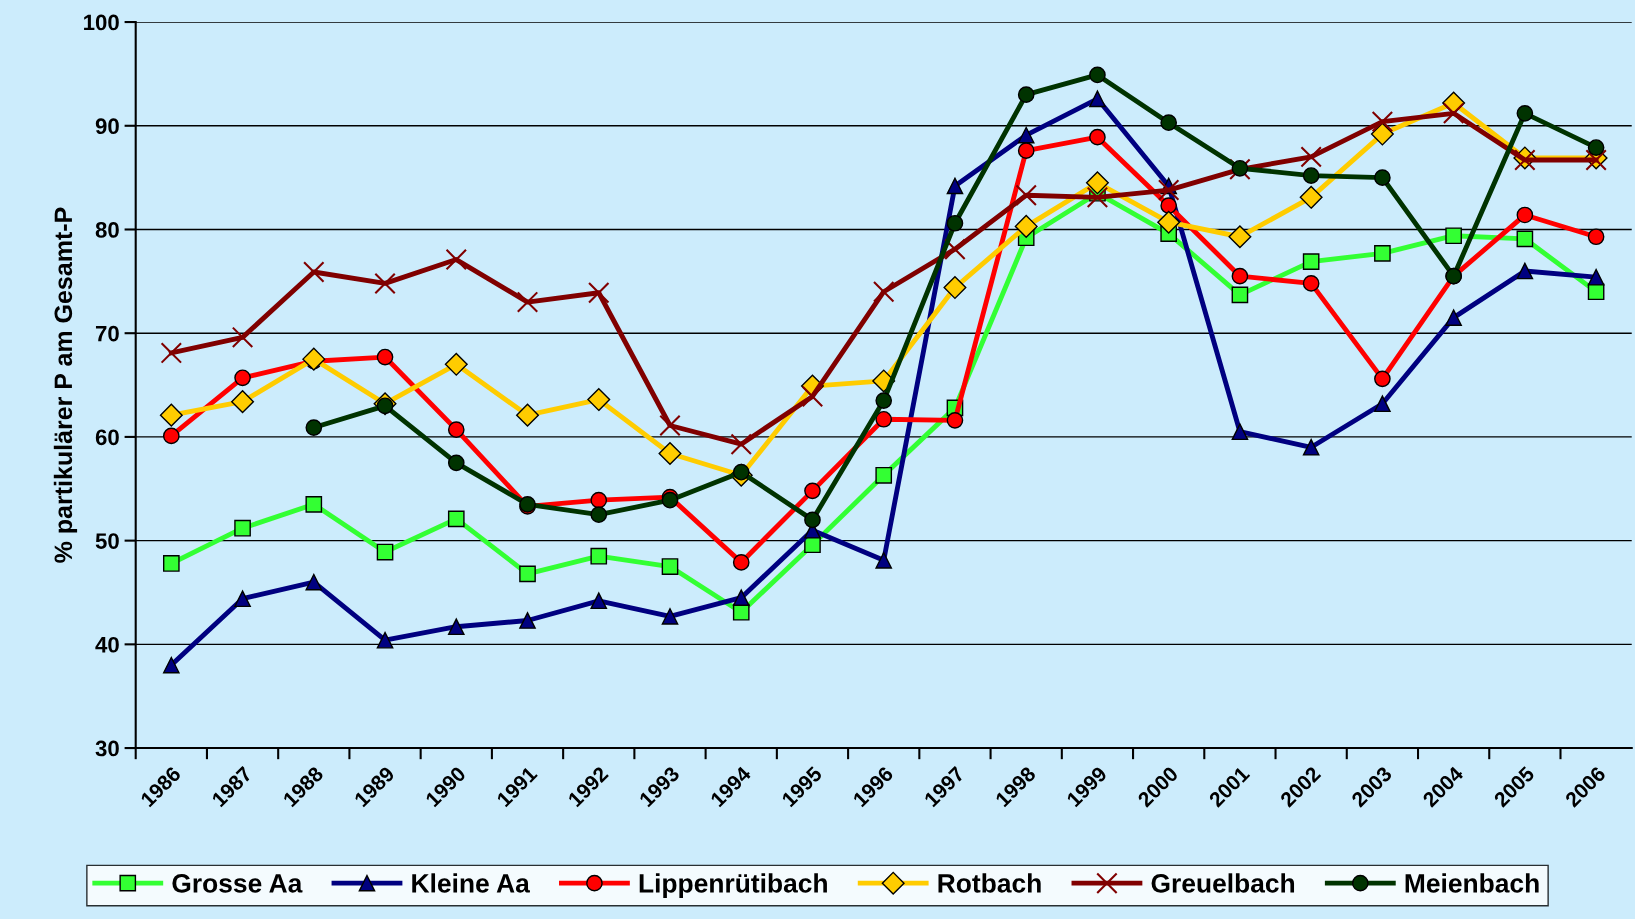 This screenshot has height=919, width=1635. I want to click on y-tick-label: 50, so click(107, 541).